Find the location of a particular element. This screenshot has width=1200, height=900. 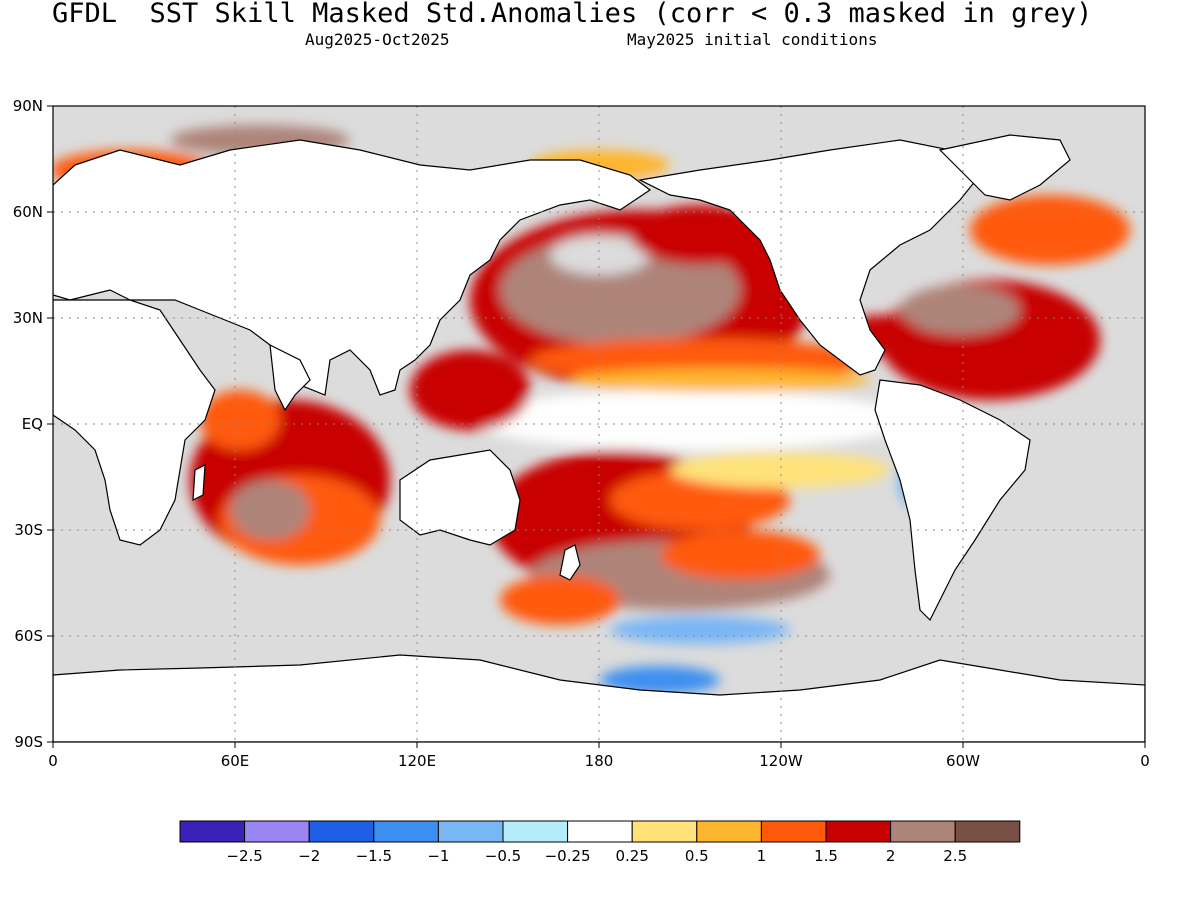

lon-label: 180 is located at coordinates (599, 761).